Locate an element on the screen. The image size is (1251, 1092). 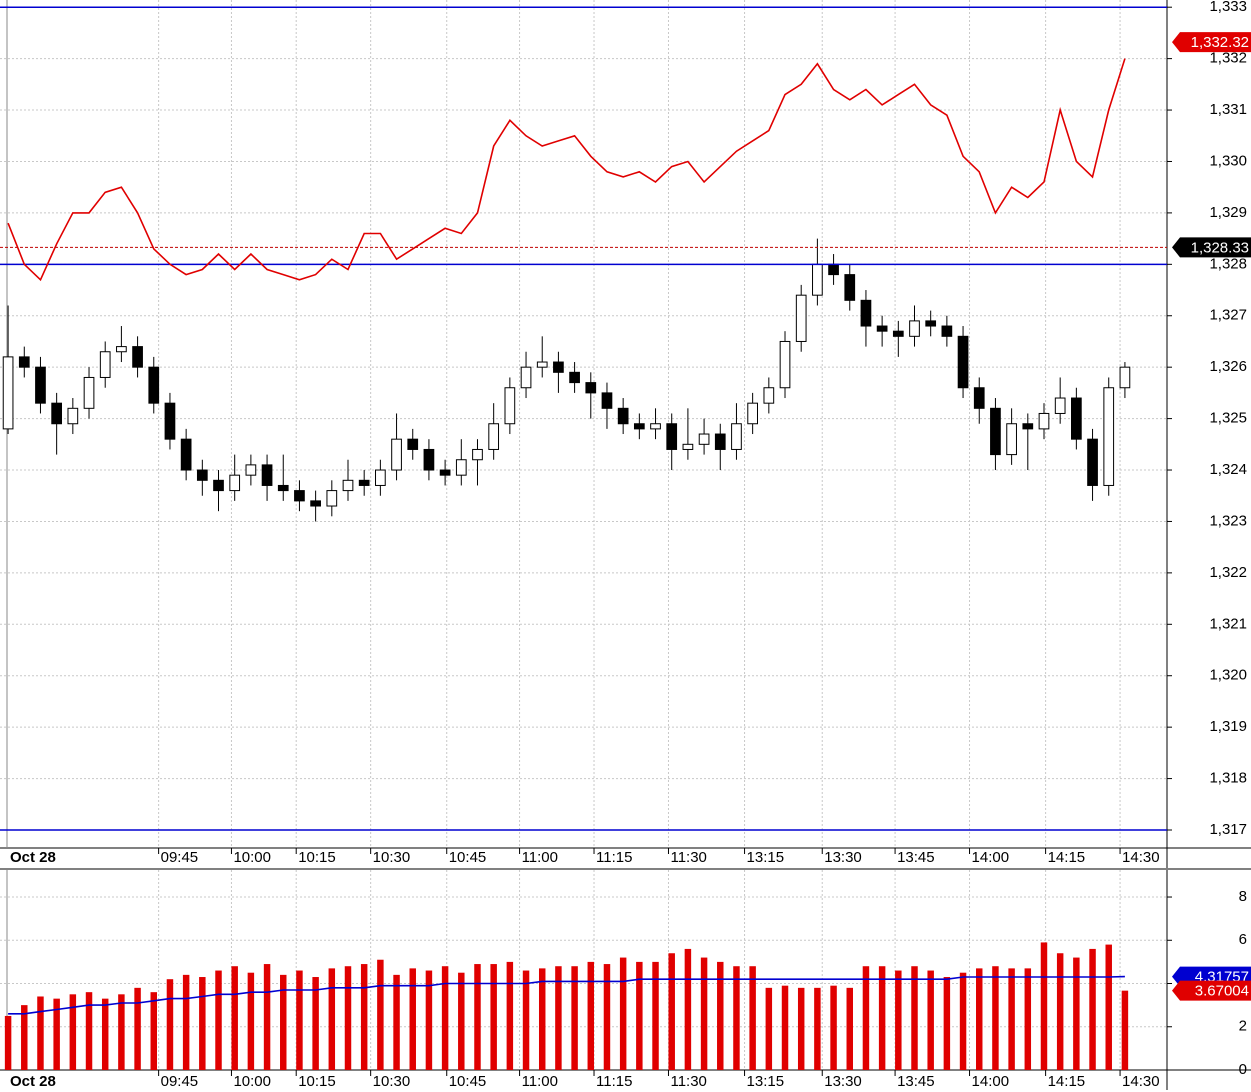
y-tick-label: 1,324 is located at coordinates (1228, 469).